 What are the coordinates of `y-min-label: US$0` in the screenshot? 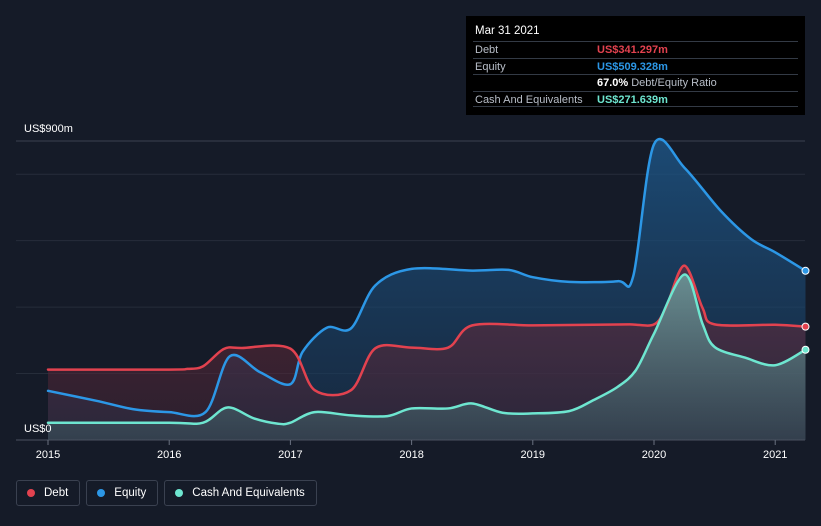 It's located at (38, 429).